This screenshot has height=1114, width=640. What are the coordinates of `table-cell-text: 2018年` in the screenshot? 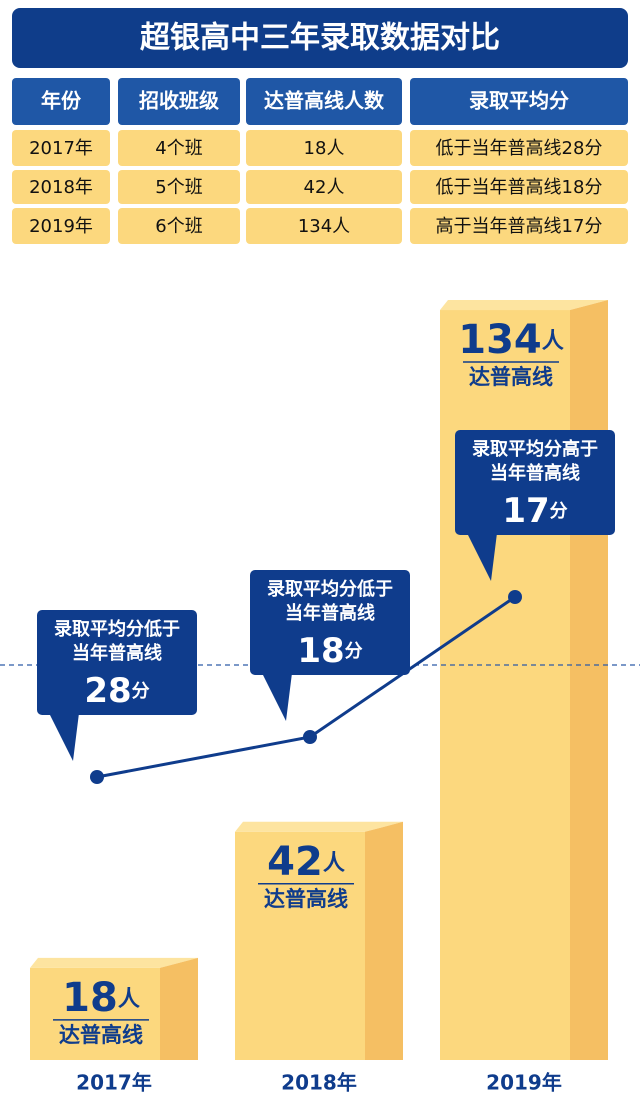 It's located at (61, 187).